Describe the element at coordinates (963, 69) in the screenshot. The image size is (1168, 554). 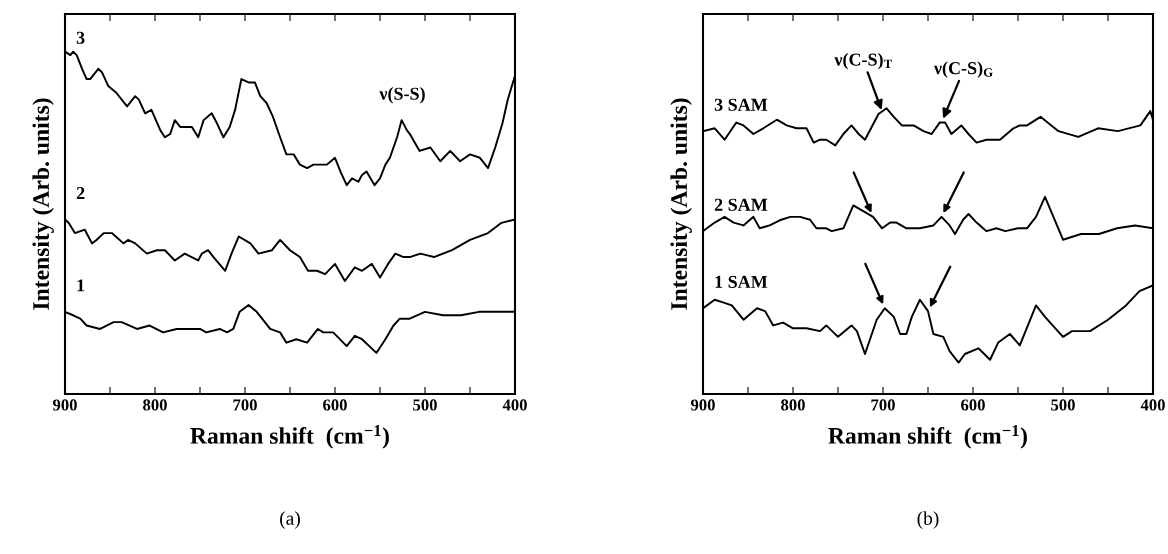
I see `annotation: ν(C-S)$_{G}$` at that location.